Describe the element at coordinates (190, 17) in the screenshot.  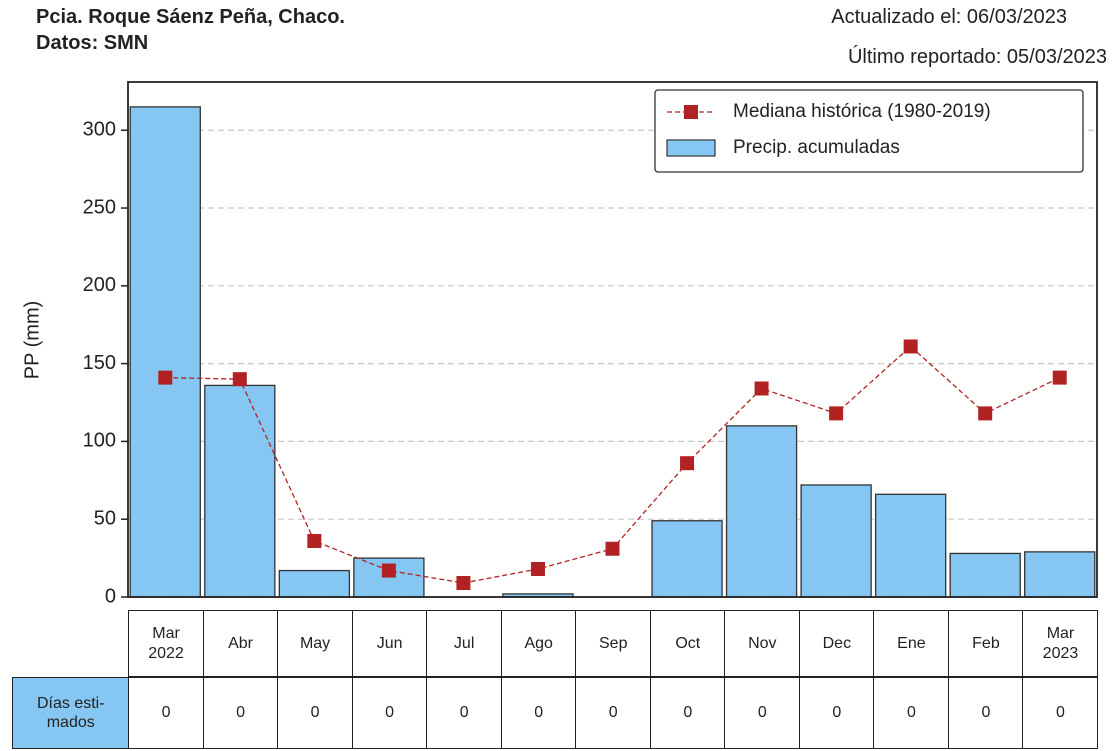
I see `chart-title: Pcia. Roque Sáenz Peña, Chaco.` at that location.